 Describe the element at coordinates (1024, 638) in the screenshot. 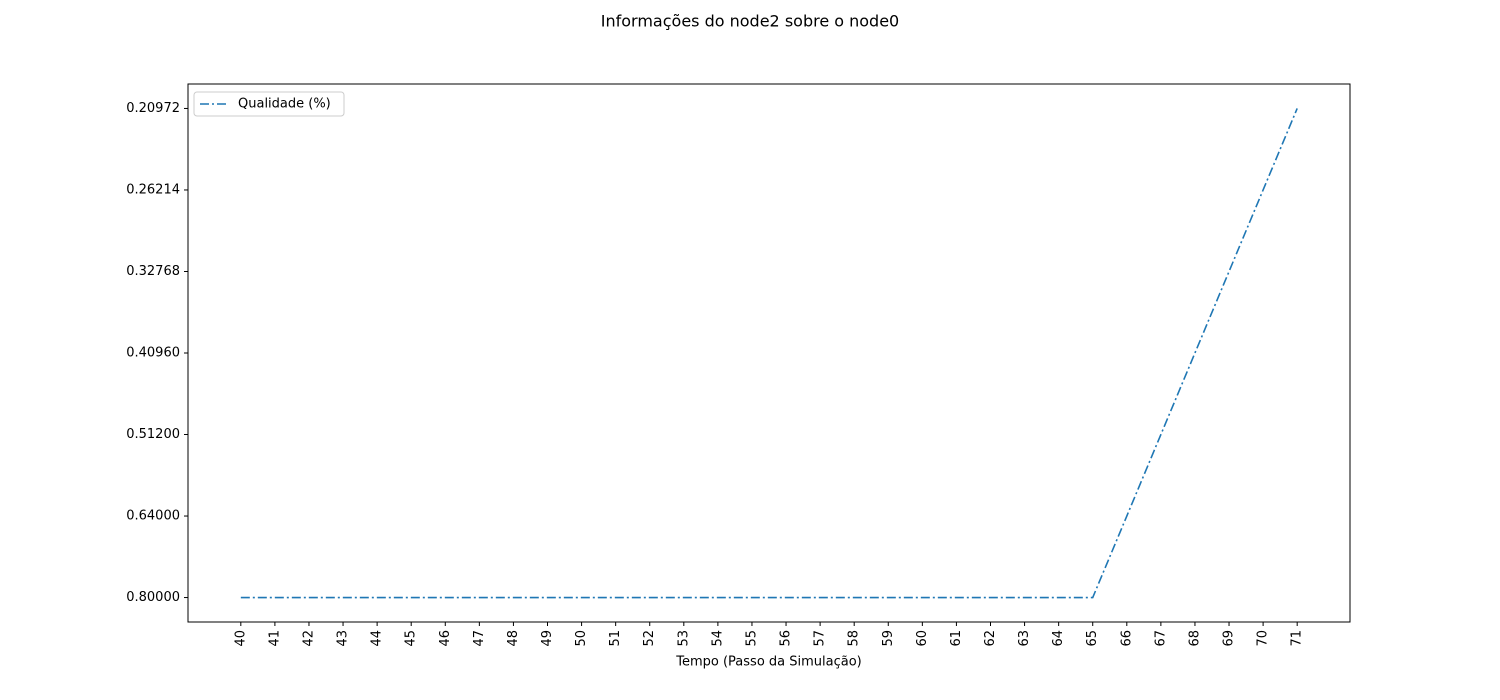

I see `x-tick-label: 63` at that location.